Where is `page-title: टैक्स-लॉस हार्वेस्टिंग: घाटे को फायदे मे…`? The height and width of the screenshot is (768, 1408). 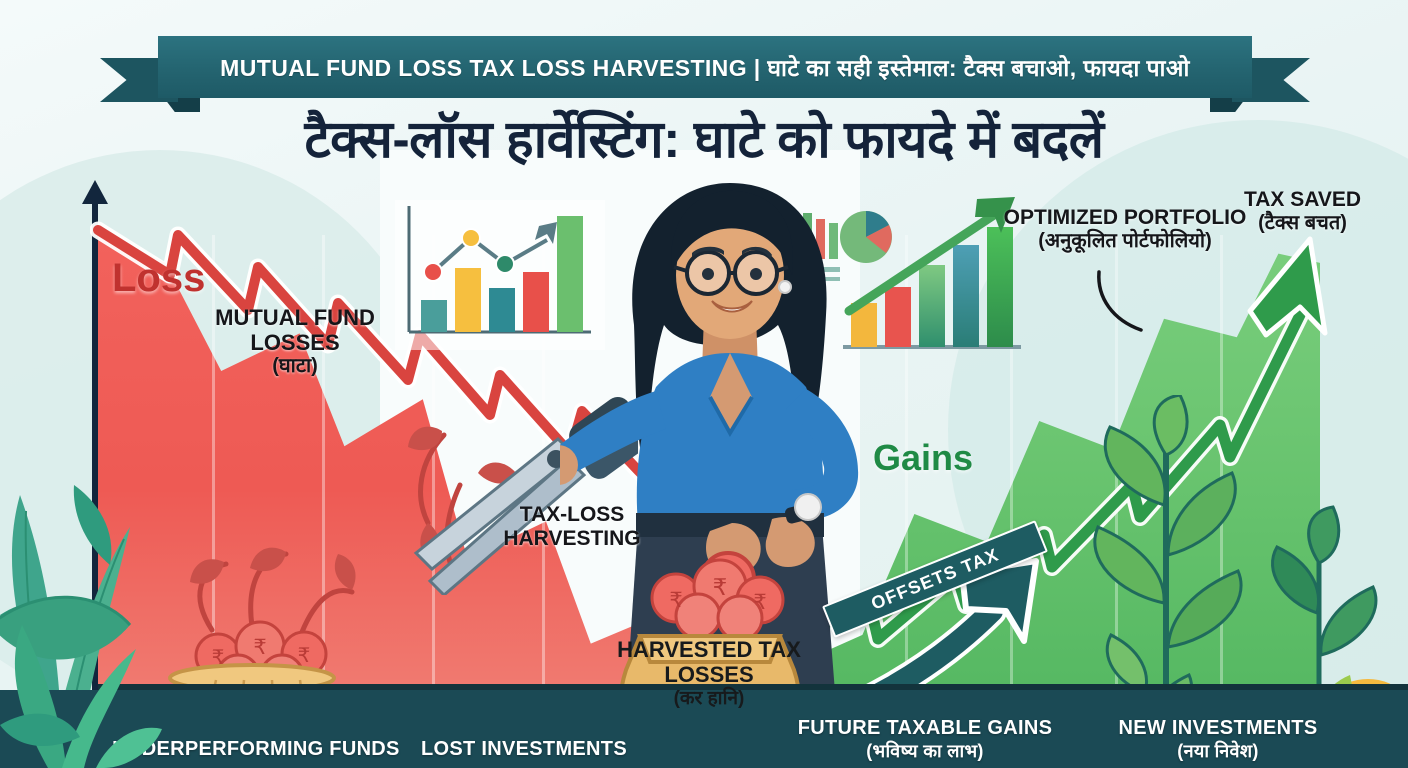 page-title: टैक्स-लॉस हार्वेस्टिंग: घाटे को फायदे मे… is located at coordinates (704, 140).